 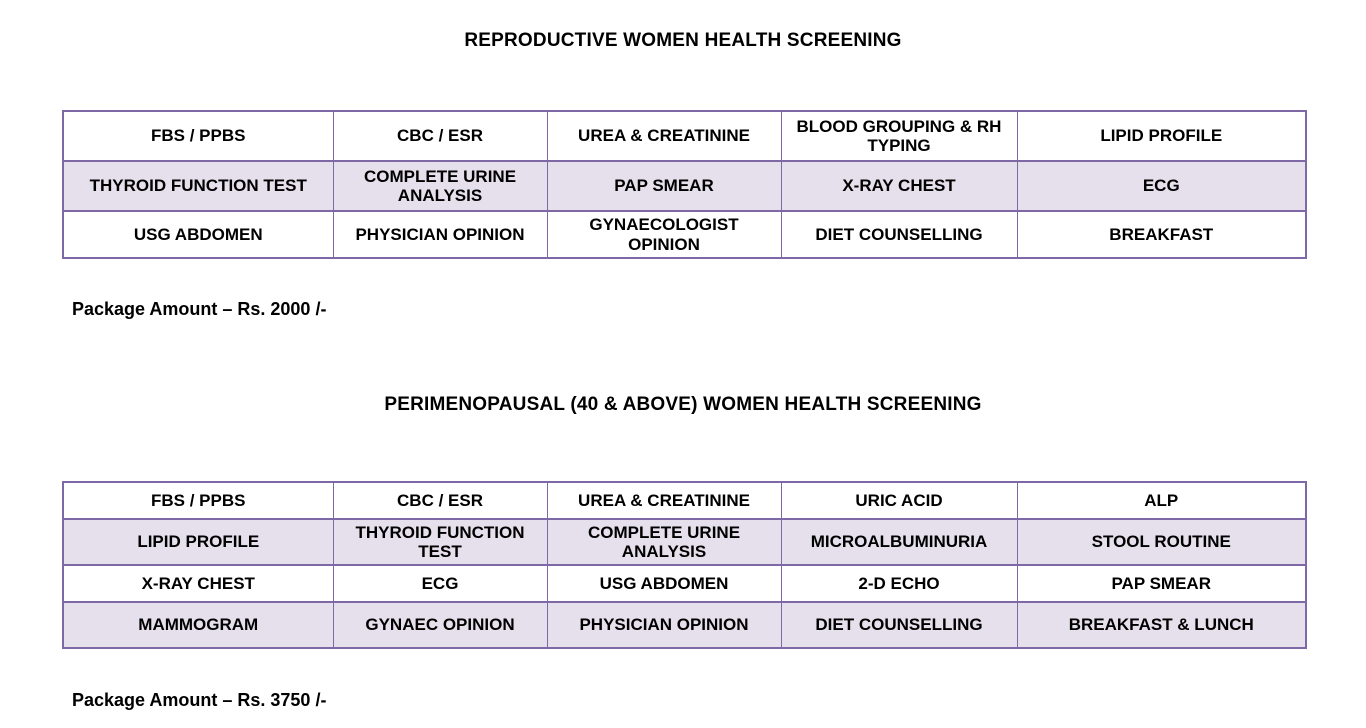 What do you see at coordinates (199, 700) in the screenshot?
I see `package-amount-perimenopausal: Package Amount – Rs. 3750 /-` at bounding box center [199, 700].